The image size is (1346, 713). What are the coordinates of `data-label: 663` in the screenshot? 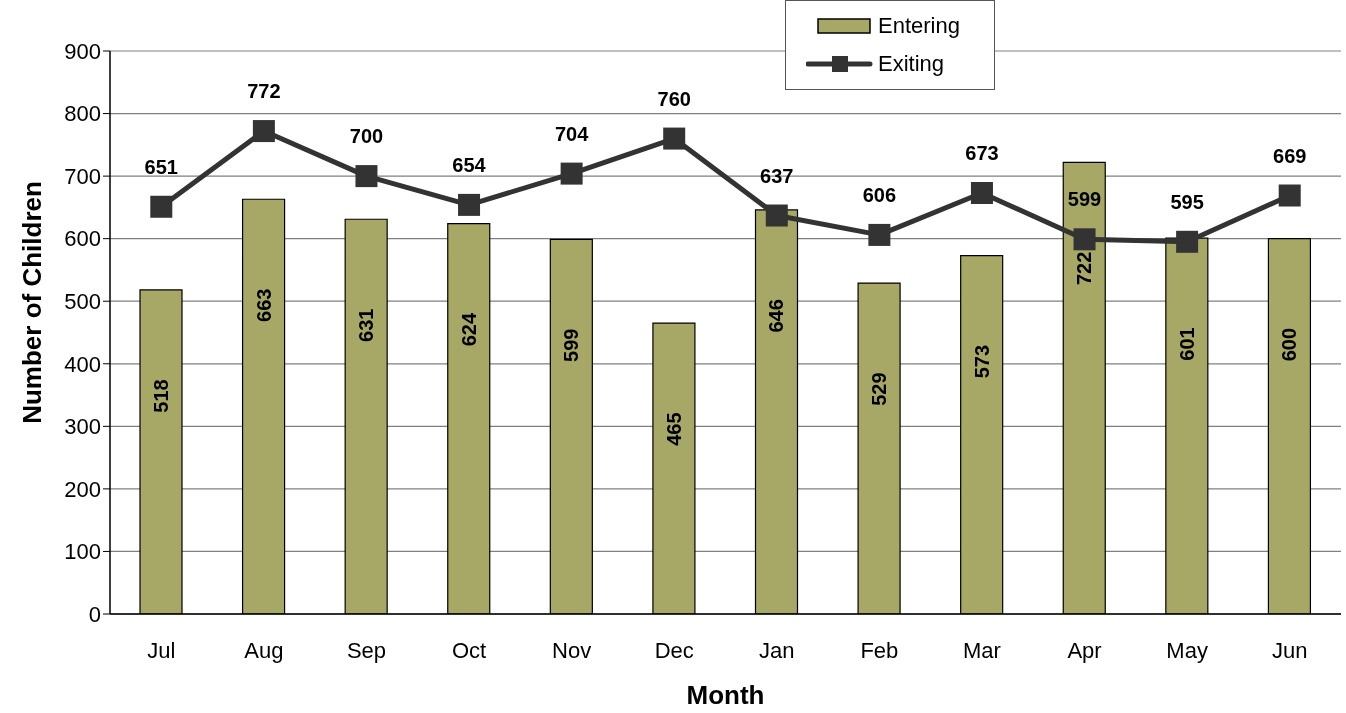 It's located at (263, 305).